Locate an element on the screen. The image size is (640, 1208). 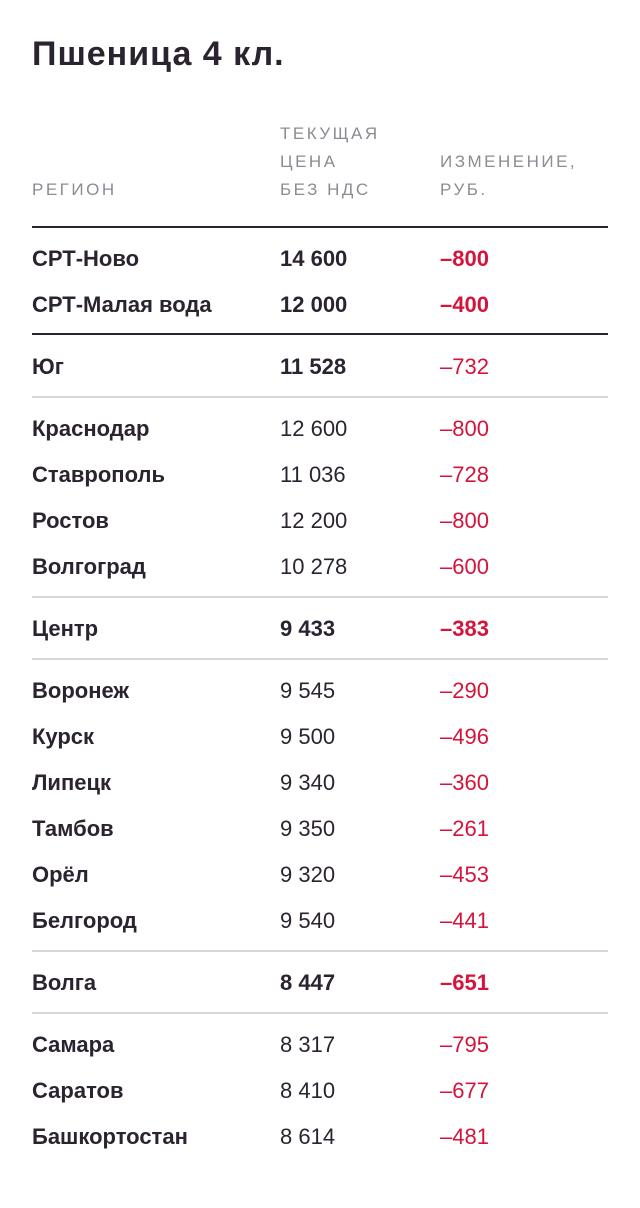
region-cell: Волгоград is located at coordinates (89, 566).